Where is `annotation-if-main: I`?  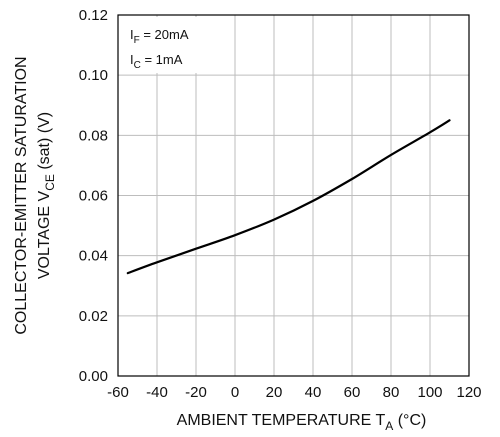
annotation-if-main: I is located at coordinates (132, 34).